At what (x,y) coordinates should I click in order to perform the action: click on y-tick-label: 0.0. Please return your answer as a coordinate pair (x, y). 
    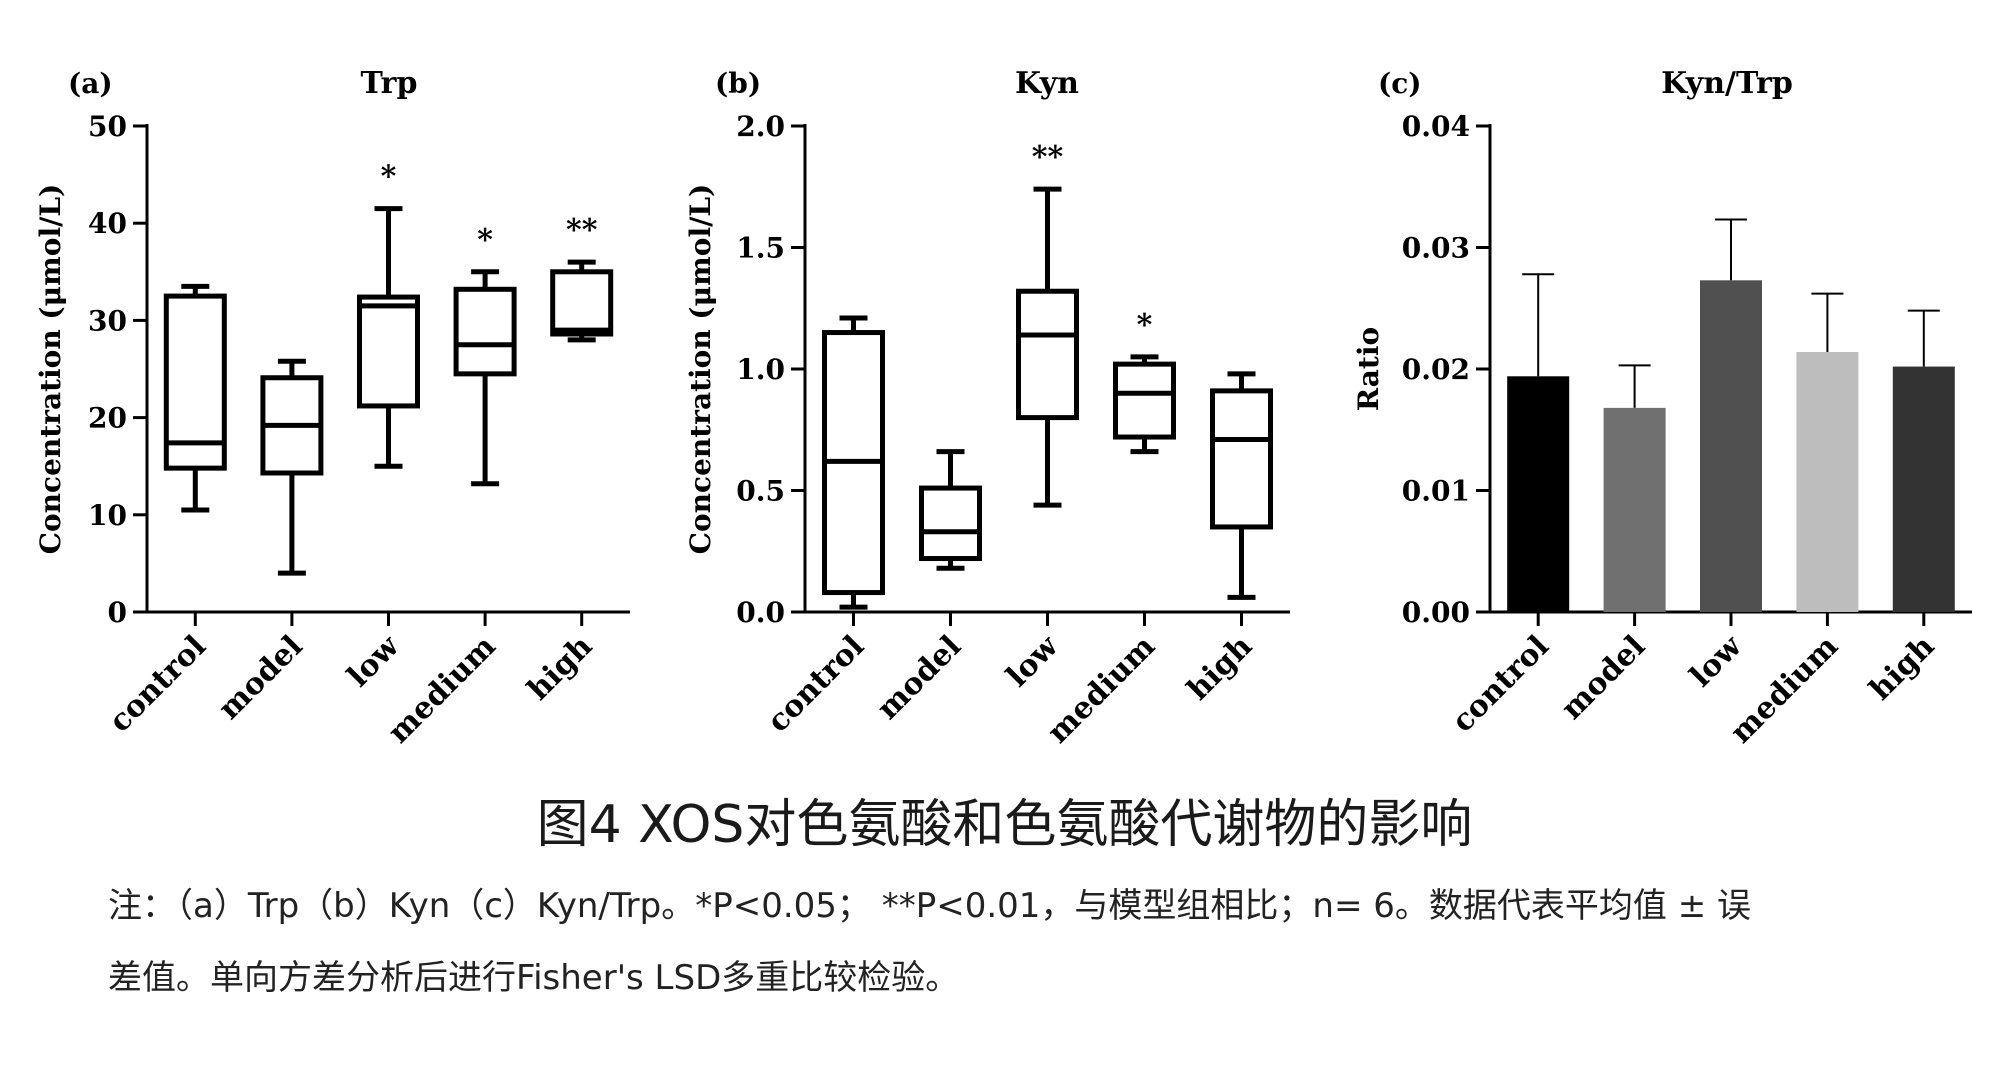
    Looking at the image, I should click on (760, 612).